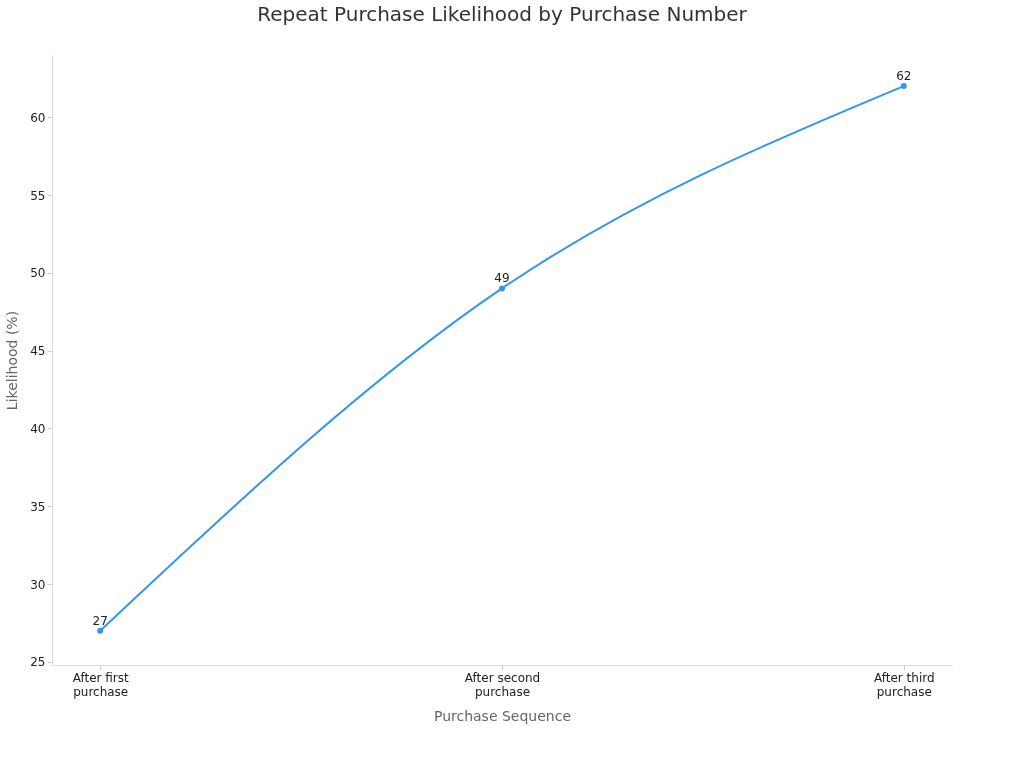 Image resolution: width=1024 pixels, height=768 pixels. What do you see at coordinates (502, 684) in the screenshot?
I see `x-tick-label: After second purchase` at bounding box center [502, 684].